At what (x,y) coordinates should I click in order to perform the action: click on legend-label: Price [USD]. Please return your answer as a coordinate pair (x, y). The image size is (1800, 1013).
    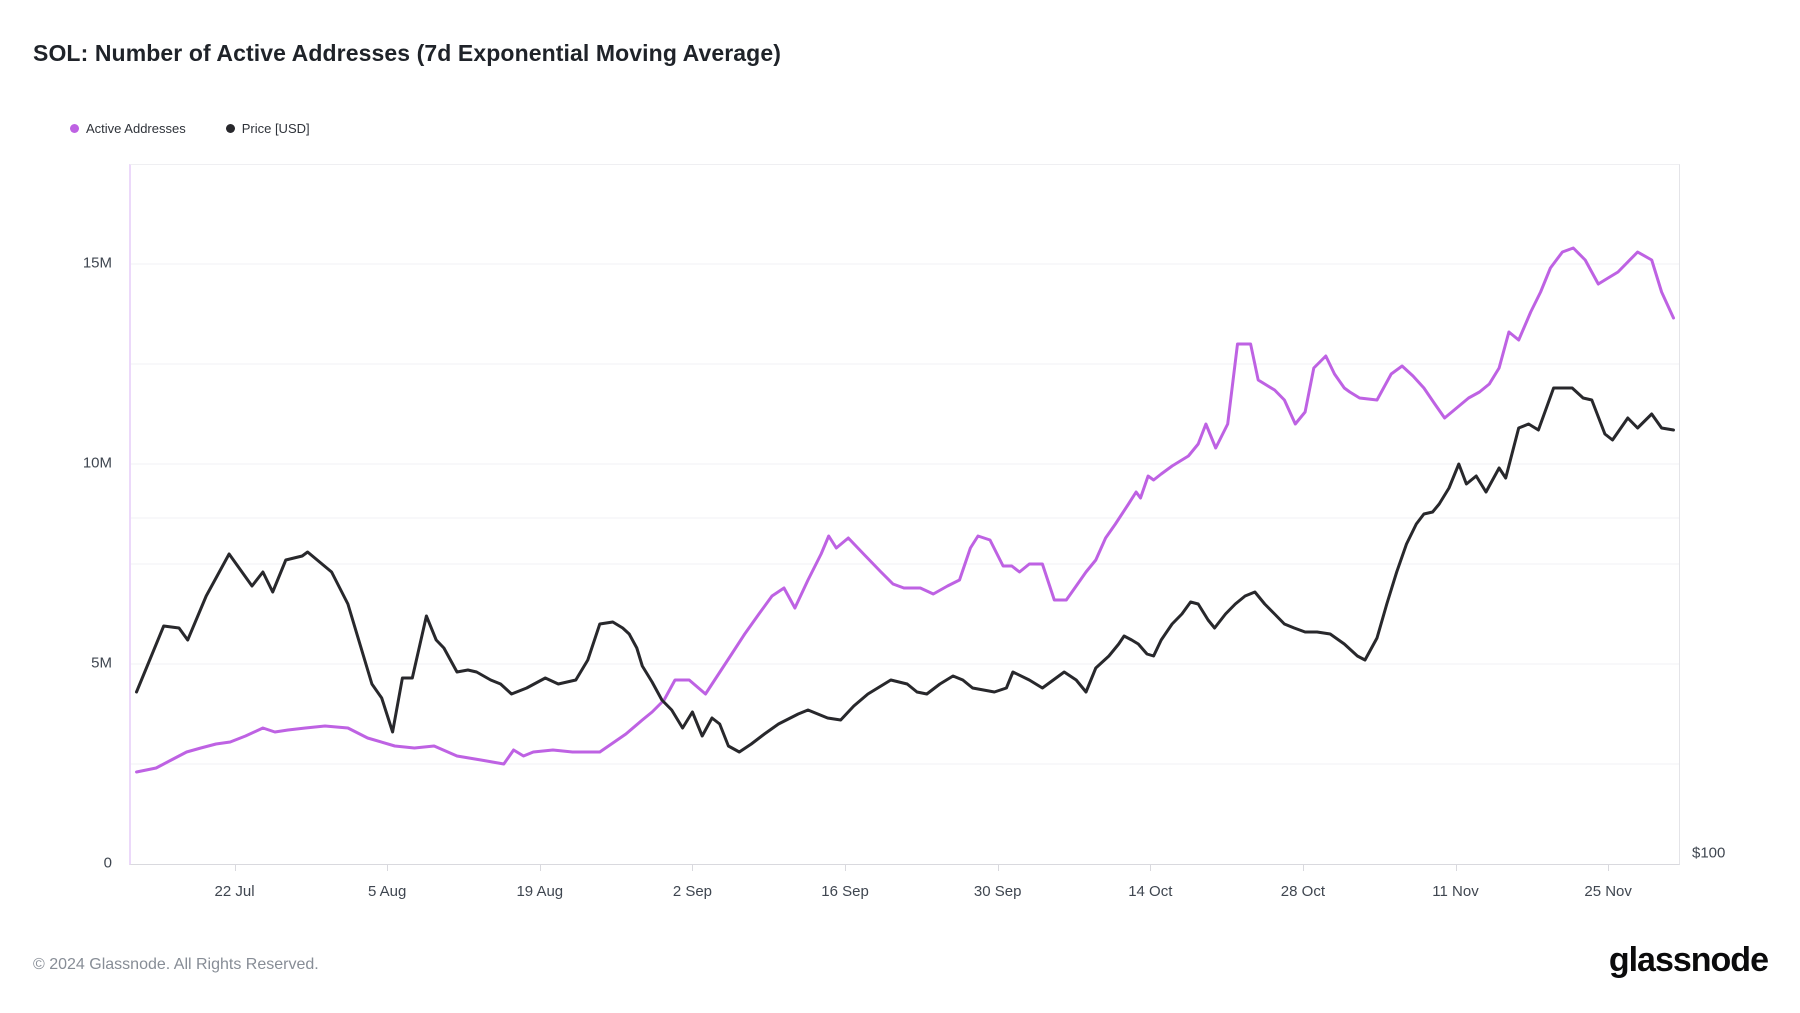
    Looking at the image, I should click on (275, 128).